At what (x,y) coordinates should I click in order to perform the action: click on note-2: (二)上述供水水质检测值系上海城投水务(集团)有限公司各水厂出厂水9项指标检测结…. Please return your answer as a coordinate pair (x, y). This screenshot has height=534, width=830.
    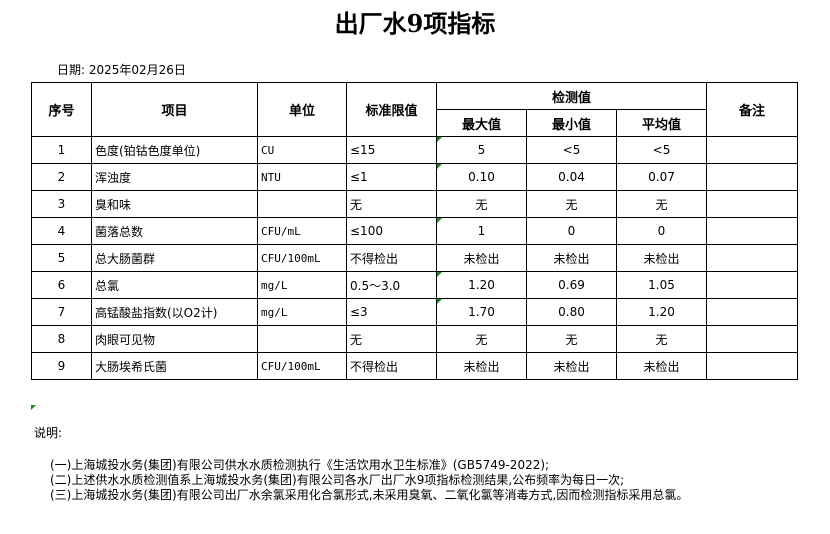
    Looking at the image, I should click on (337, 480).